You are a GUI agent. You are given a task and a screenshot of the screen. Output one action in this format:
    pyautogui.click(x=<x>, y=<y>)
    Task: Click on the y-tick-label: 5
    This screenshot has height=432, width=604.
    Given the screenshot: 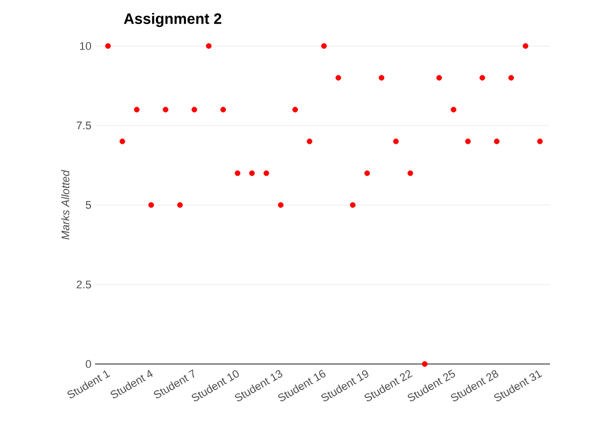 What is the action you would take?
    pyautogui.click(x=88, y=205)
    